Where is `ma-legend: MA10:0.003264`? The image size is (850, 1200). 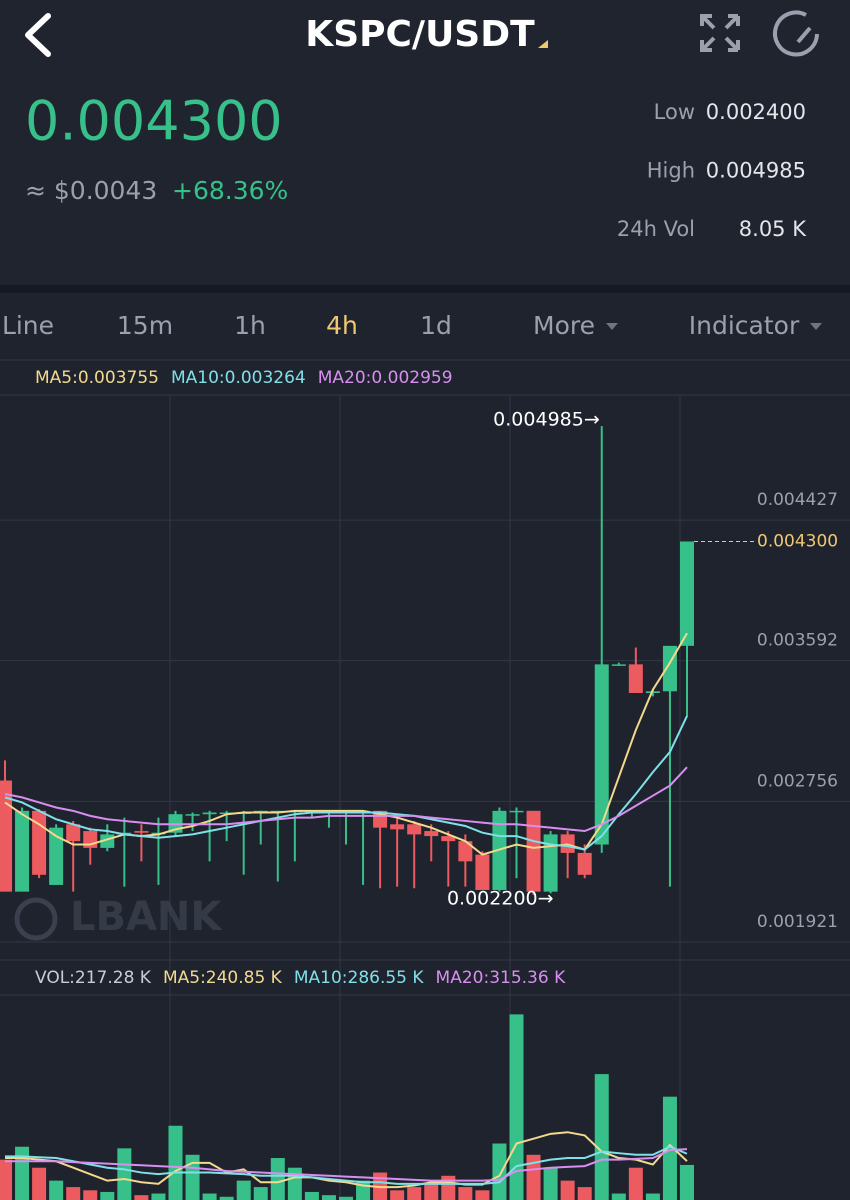 ma-legend: MA10:0.003264 is located at coordinates (238, 378).